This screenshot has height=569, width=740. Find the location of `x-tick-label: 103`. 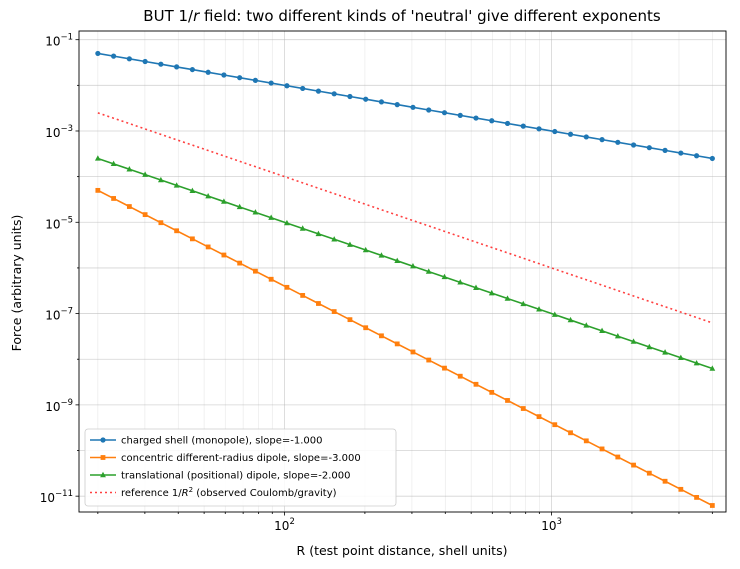

x-tick-label: 103 is located at coordinates (551, 525).